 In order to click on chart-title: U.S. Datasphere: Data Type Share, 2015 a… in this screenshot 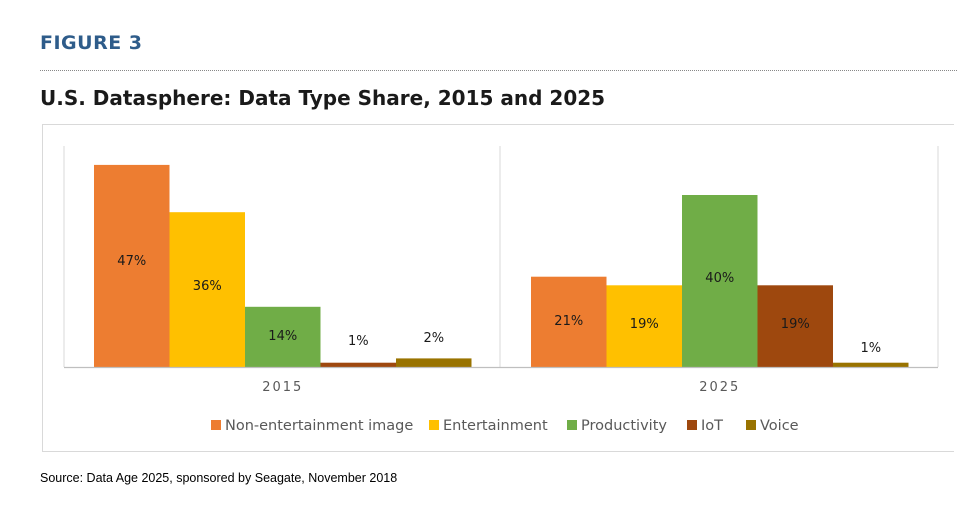, I will do `click(323, 98)`.